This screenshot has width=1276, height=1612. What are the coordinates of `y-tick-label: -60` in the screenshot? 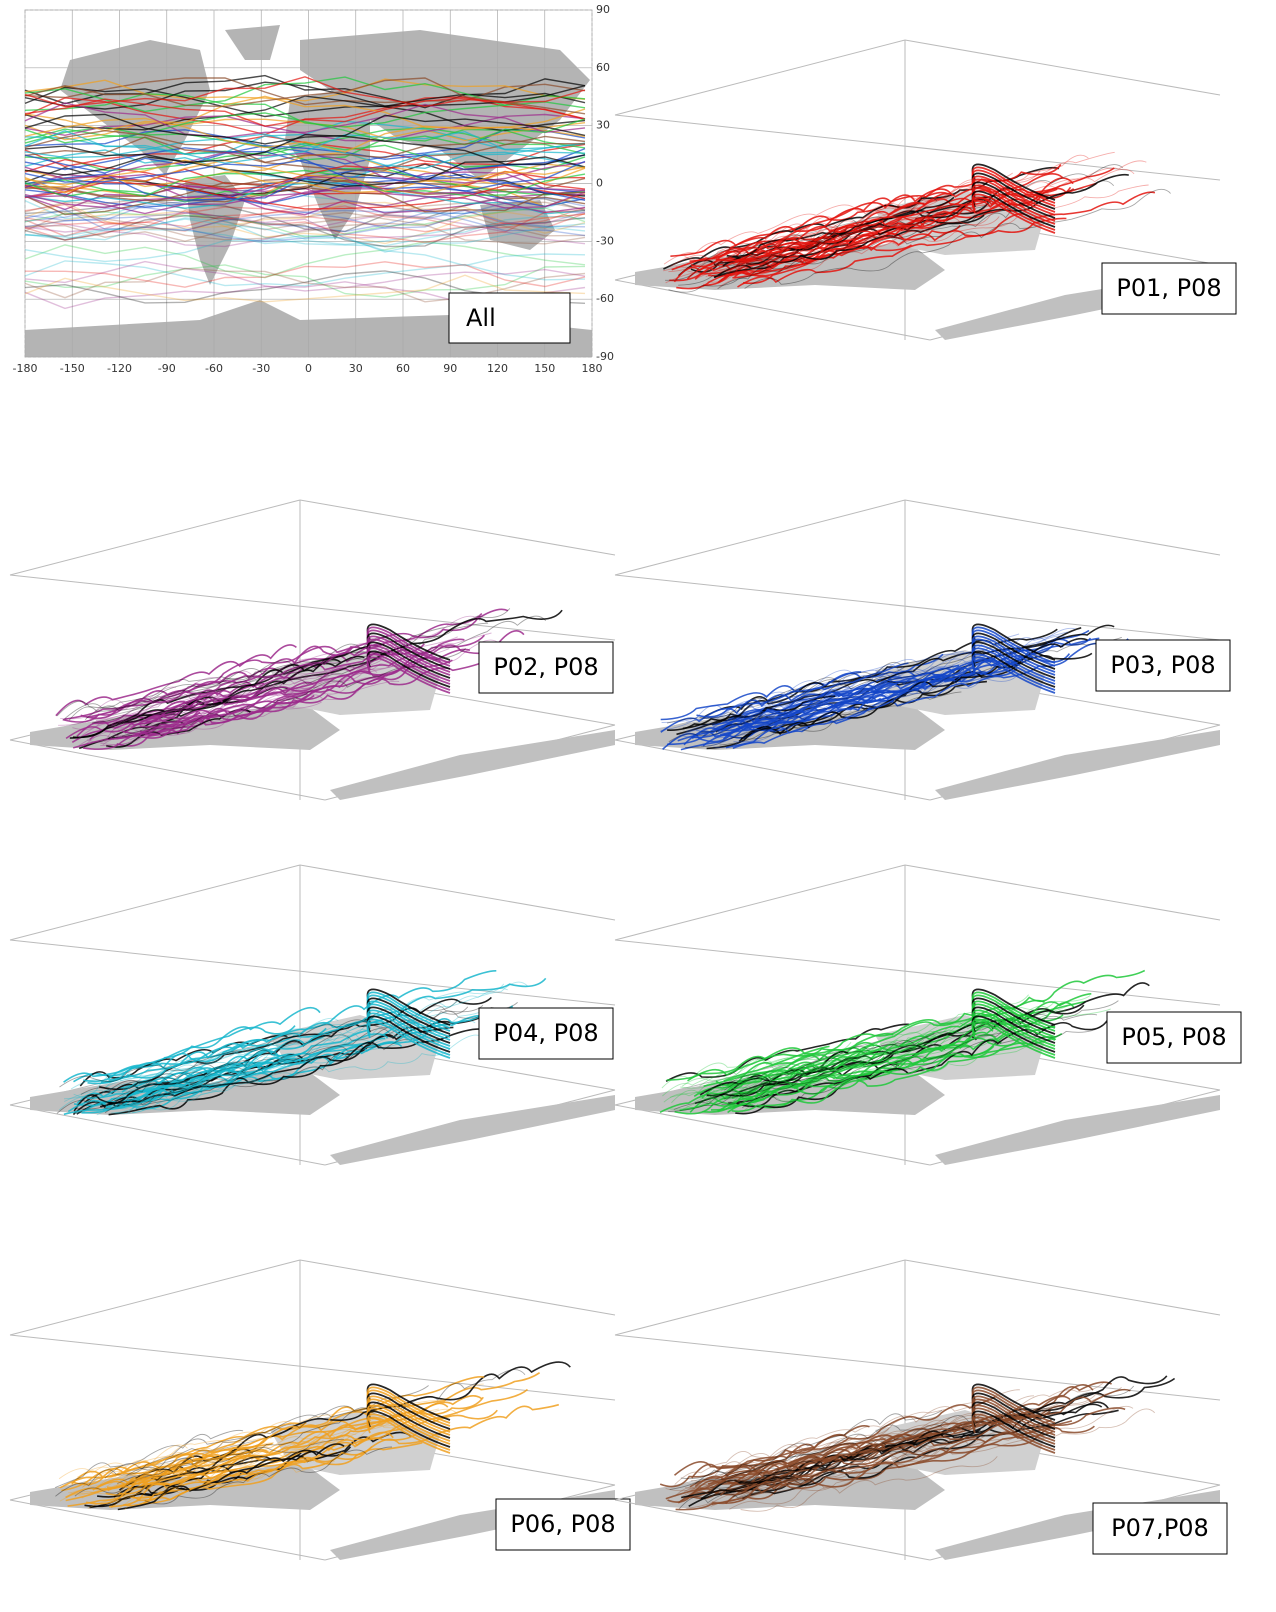 It's located at (605, 298).